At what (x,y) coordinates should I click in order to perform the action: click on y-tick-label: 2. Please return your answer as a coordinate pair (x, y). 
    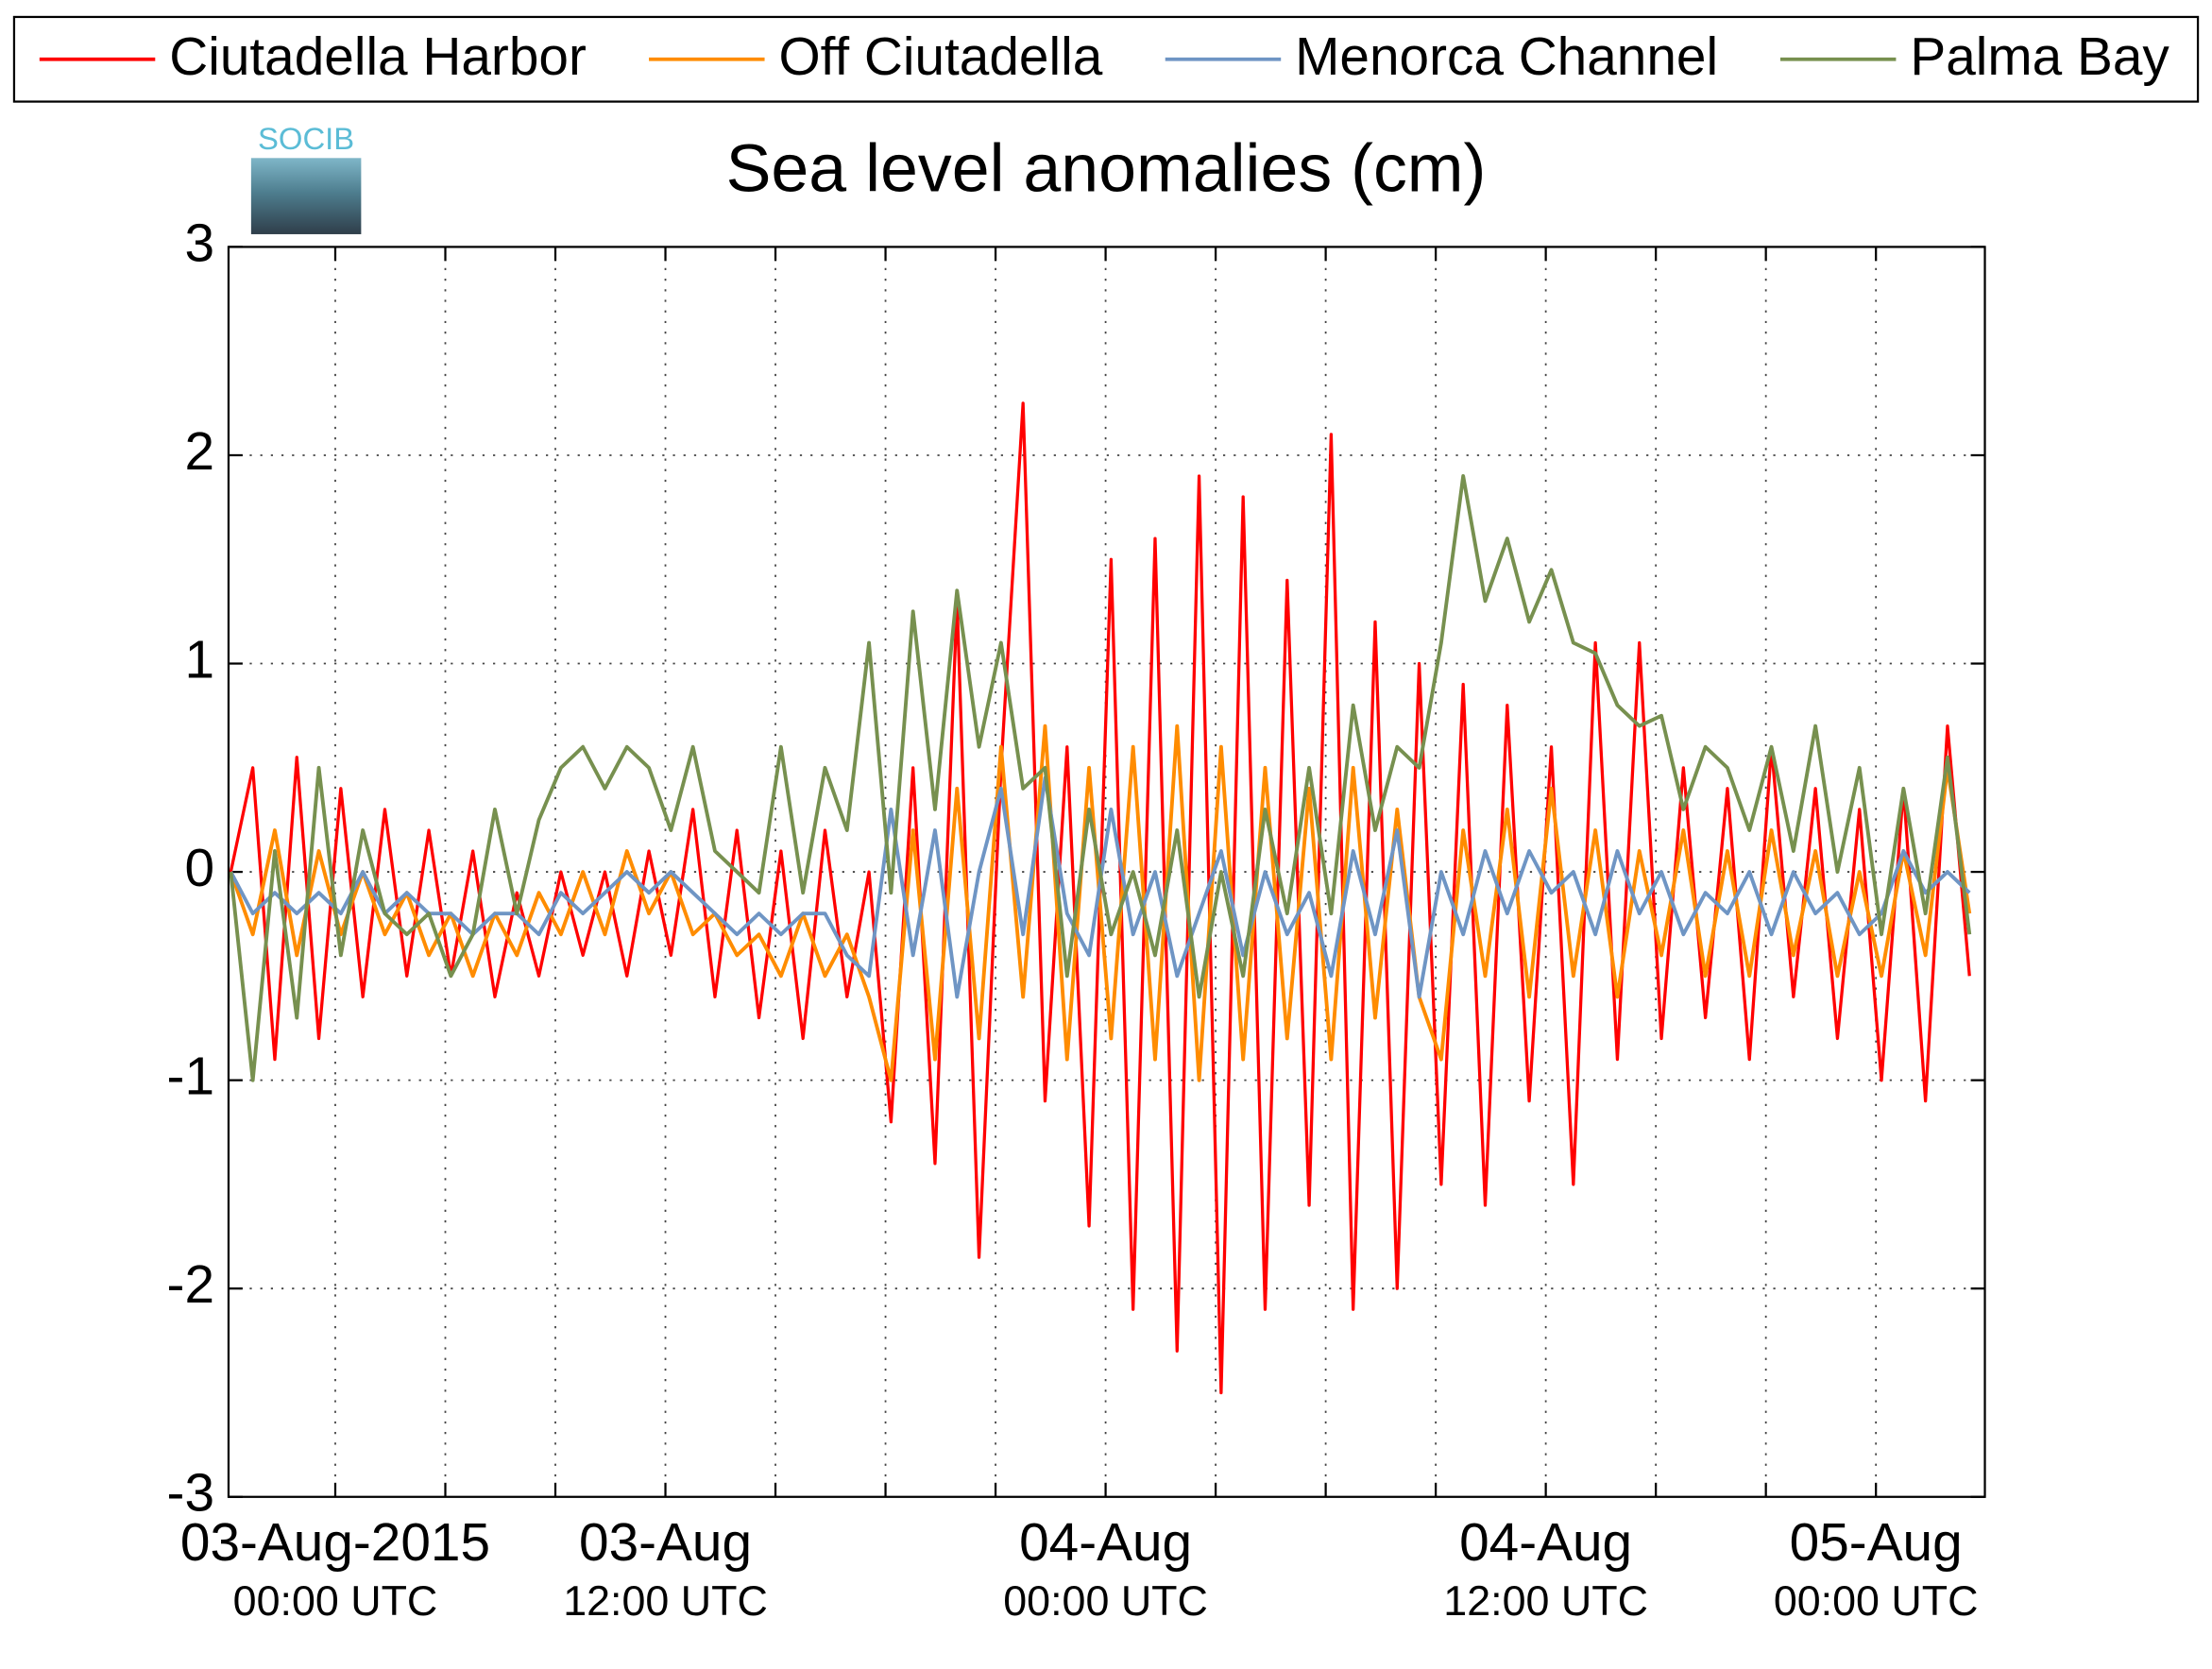
    Looking at the image, I should click on (199, 452).